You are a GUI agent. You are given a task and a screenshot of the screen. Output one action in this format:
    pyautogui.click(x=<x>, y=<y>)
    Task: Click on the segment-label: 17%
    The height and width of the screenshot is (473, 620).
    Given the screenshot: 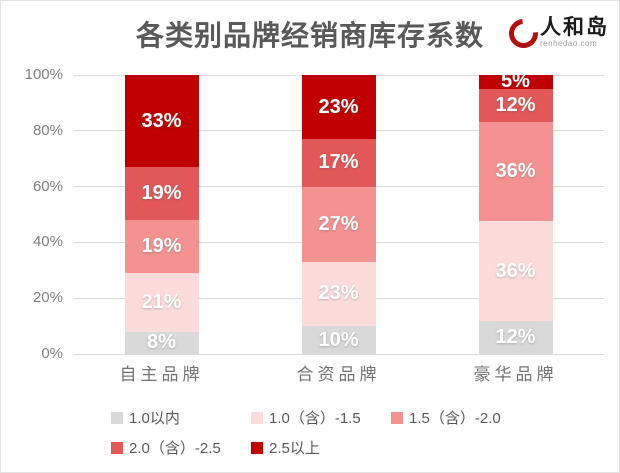 What is the action you would take?
    pyautogui.click(x=338, y=162)
    